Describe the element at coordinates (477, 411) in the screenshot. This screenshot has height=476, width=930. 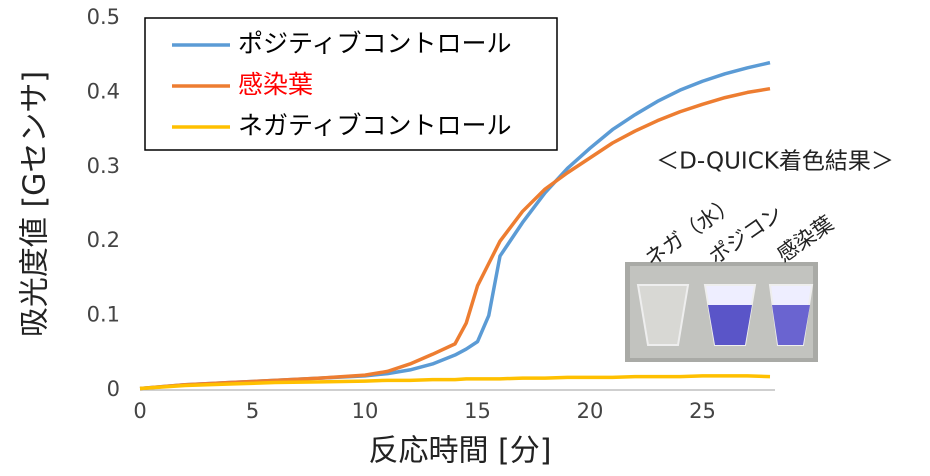
I see `x-tick-label: 15` at that location.